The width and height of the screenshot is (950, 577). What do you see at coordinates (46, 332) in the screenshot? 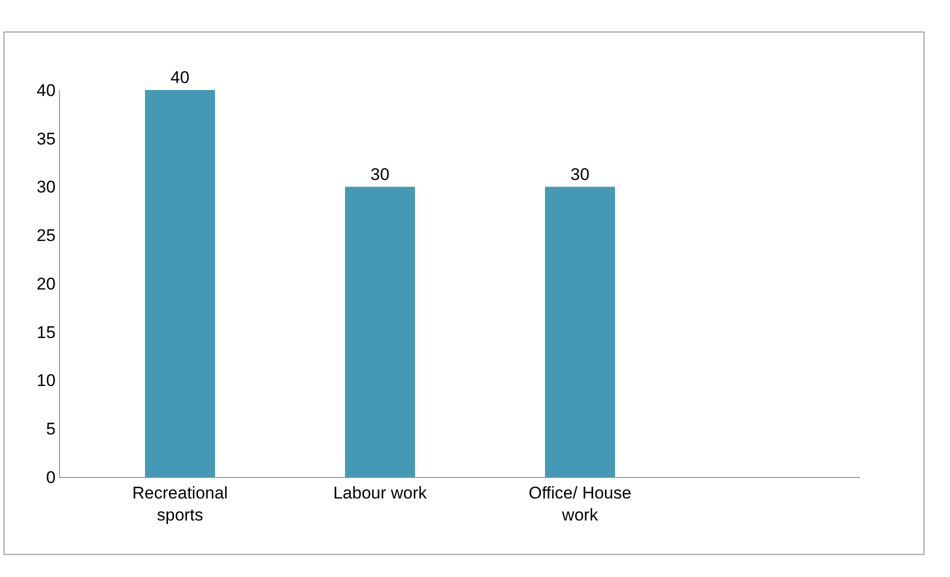
I see `y-tick-label: 15` at bounding box center [46, 332].